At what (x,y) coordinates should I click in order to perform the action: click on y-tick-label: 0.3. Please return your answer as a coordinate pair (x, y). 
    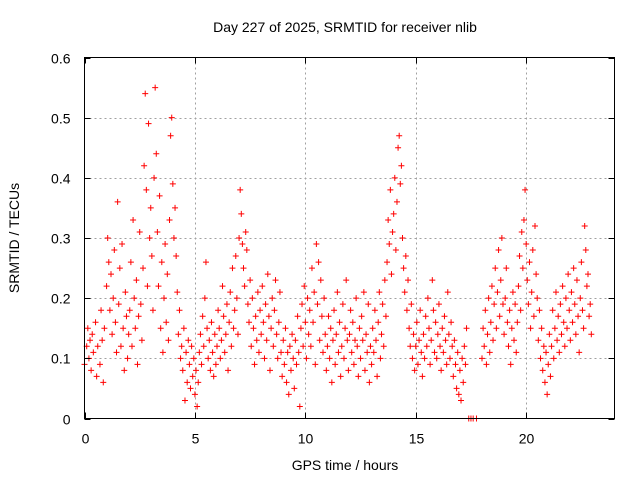
    Looking at the image, I should click on (61, 239).